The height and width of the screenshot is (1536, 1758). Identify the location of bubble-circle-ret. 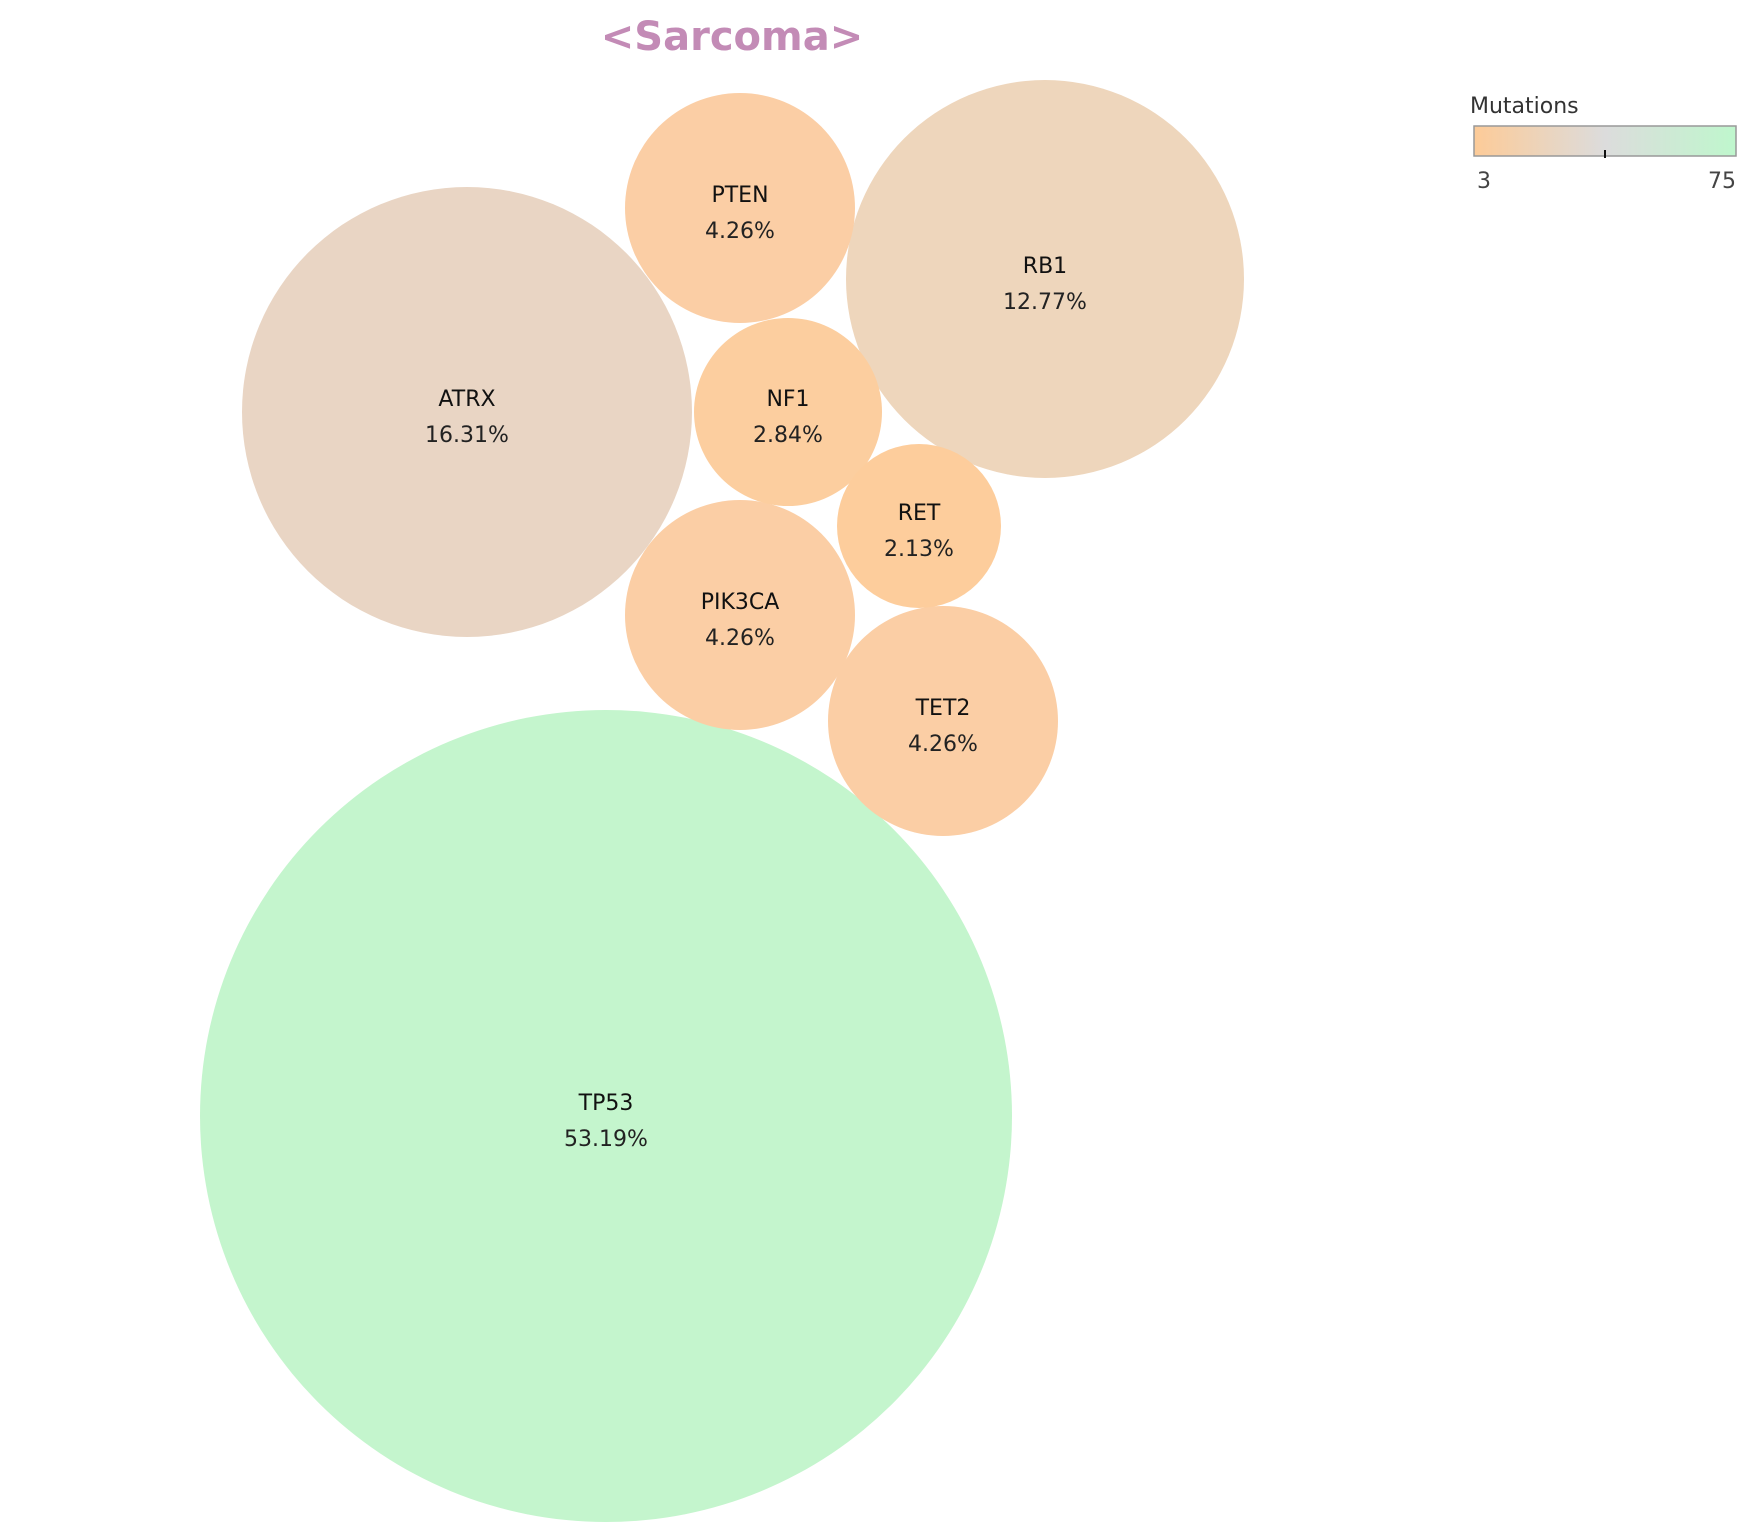
(919, 526).